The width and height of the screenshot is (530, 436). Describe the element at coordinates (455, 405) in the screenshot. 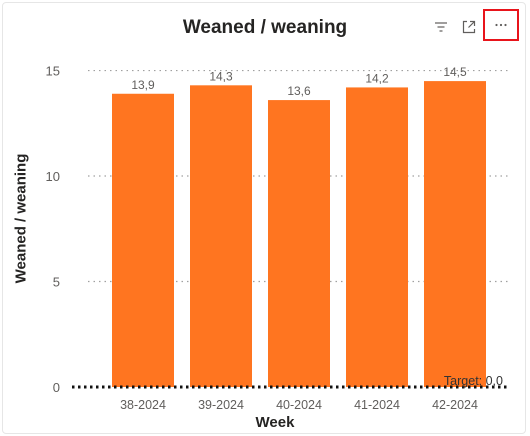

I see `x-tick-label: 42-2024` at that location.